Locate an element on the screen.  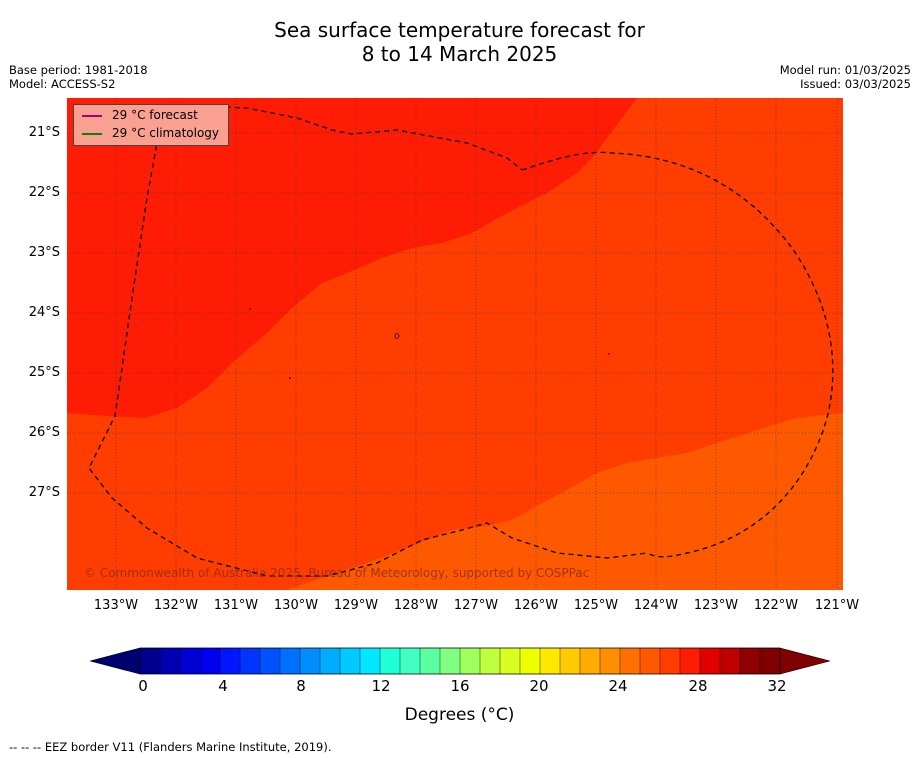
lon-label-128w: 128°W is located at coordinates (416, 605).